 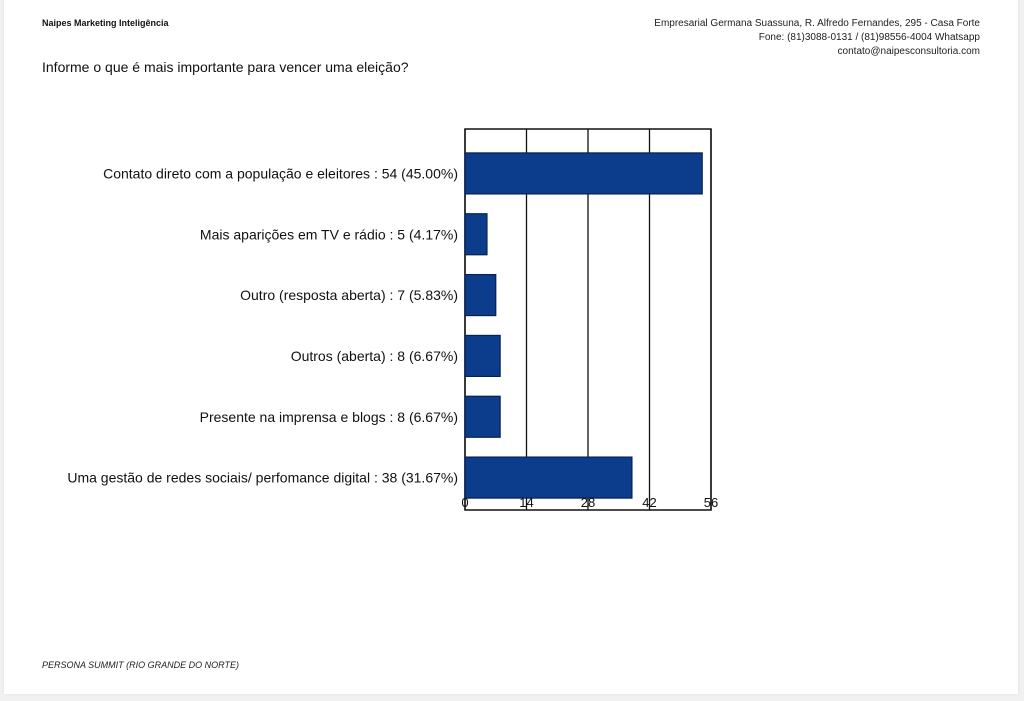 What do you see at coordinates (649, 502) in the screenshot?
I see `x-tick-label-3: 42` at bounding box center [649, 502].